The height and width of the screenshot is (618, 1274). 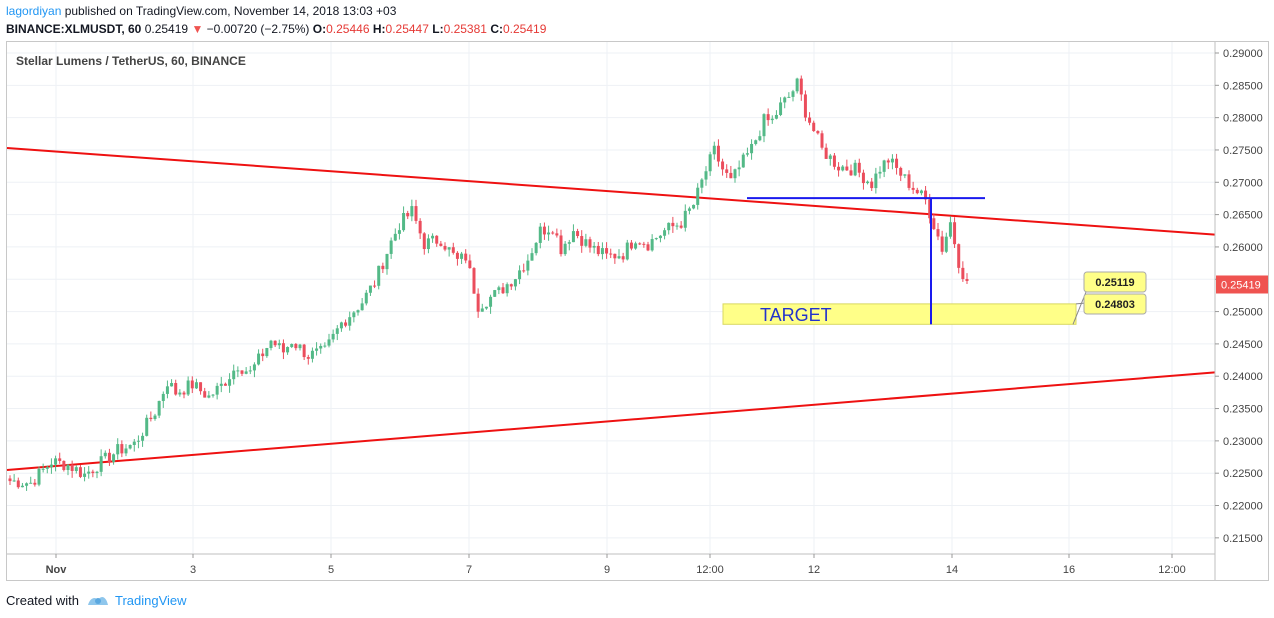 What do you see at coordinates (42, 600) in the screenshot?
I see `created-with-text: Created with` at bounding box center [42, 600].